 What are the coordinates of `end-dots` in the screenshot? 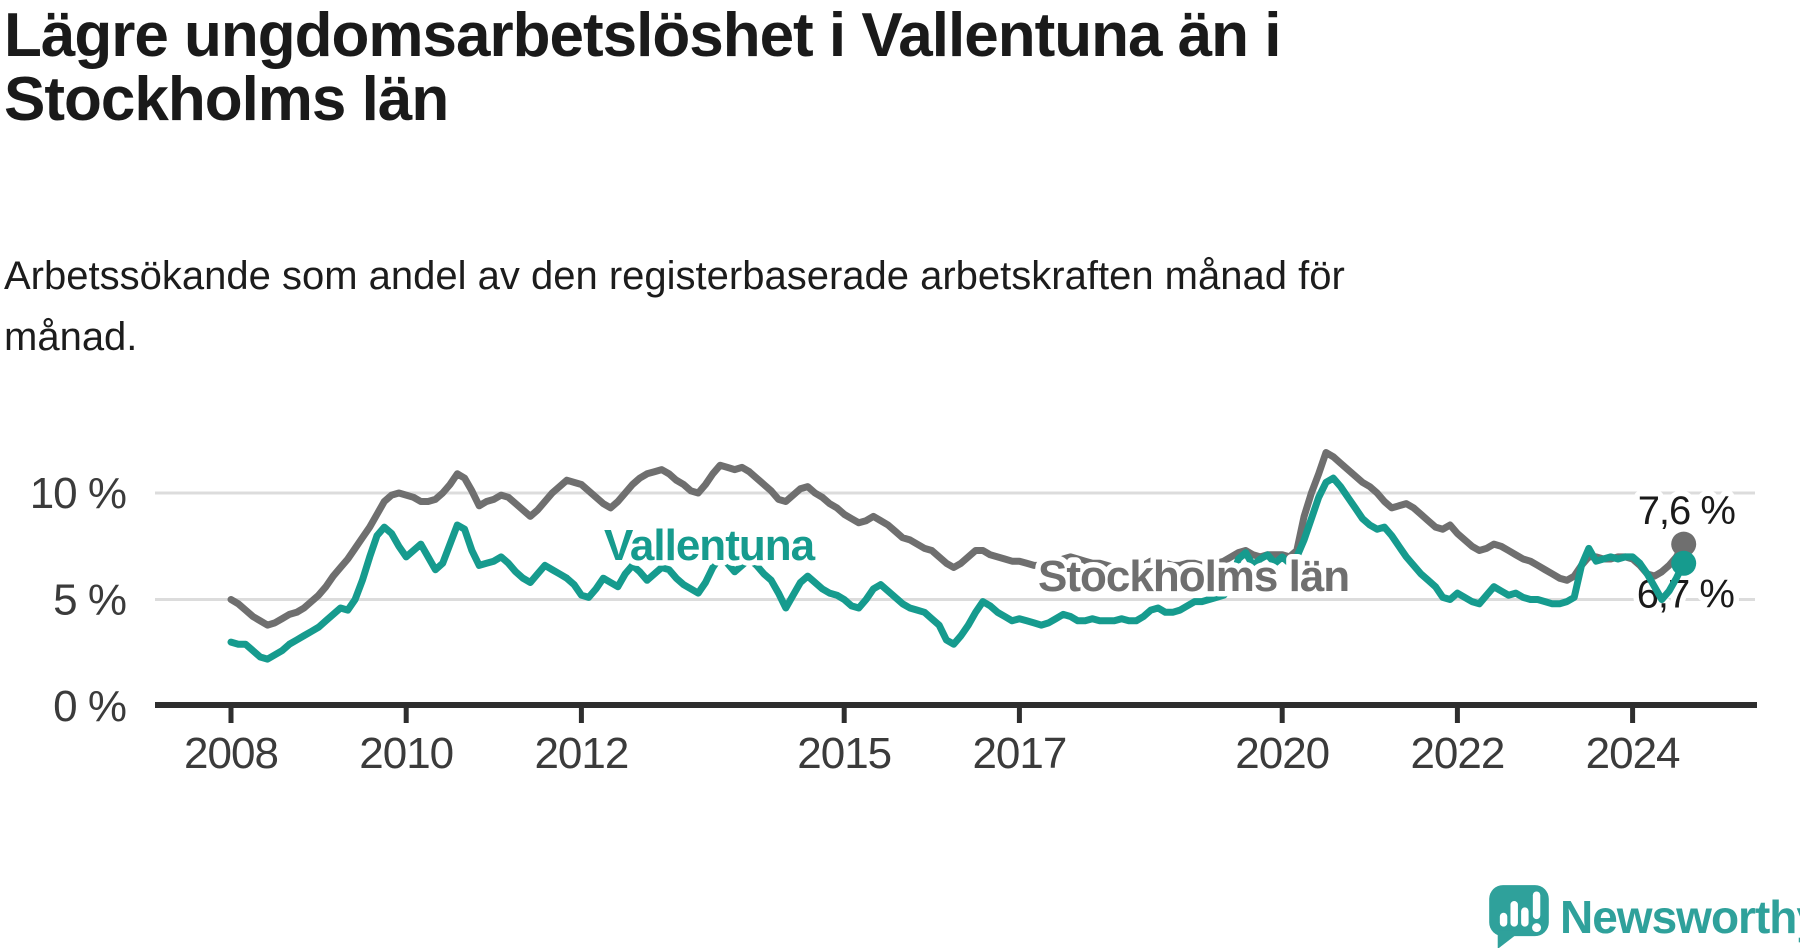 It's located at (1684, 553).